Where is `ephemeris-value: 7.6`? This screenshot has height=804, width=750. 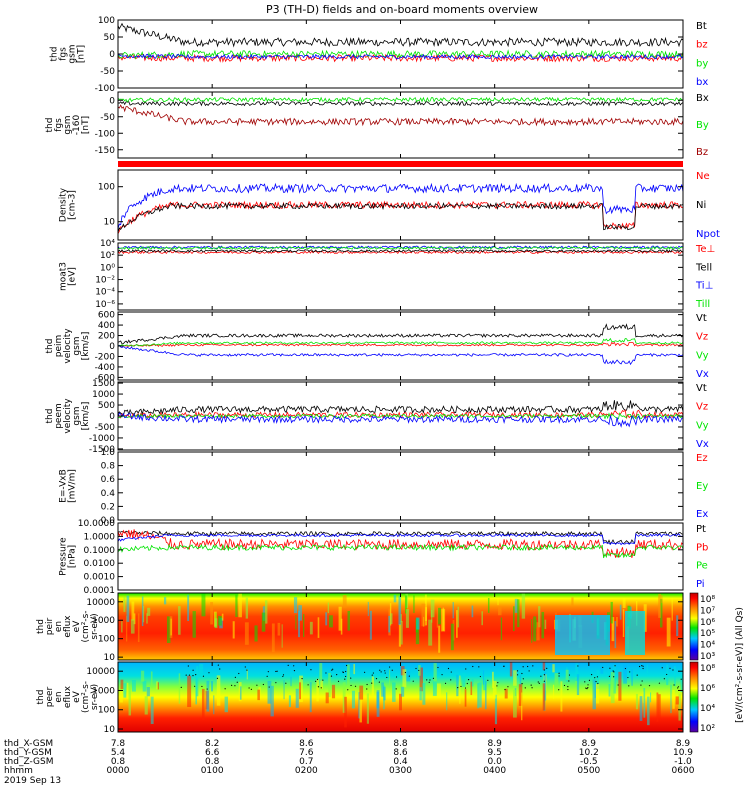 ephemeris-value: 7.6 is located at coordinates (306, 753).